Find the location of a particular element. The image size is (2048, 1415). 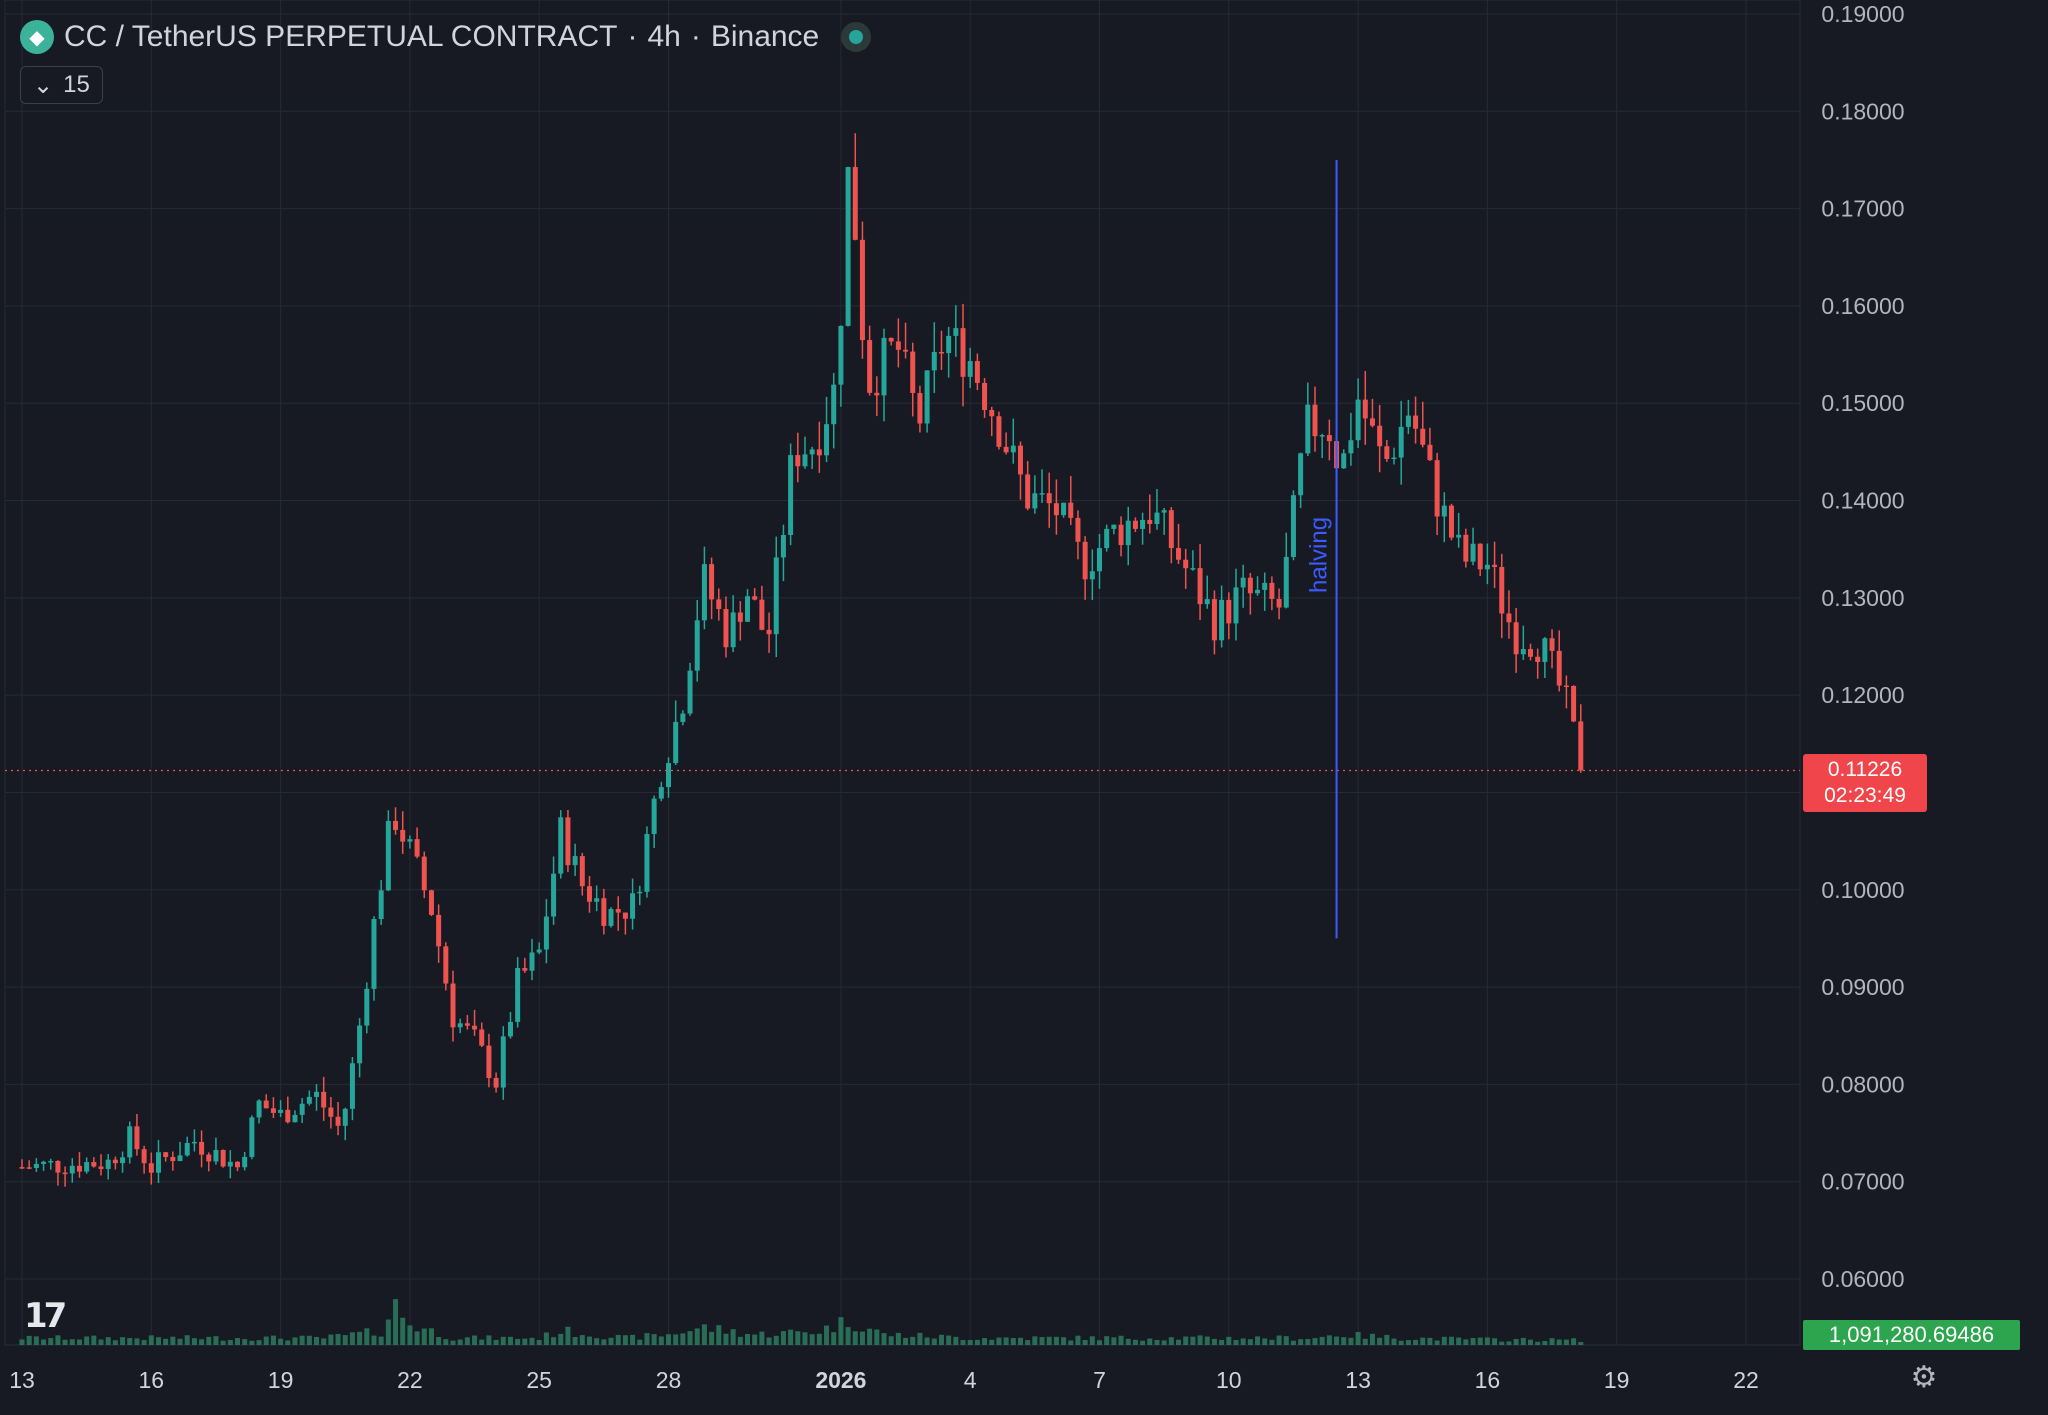

x-tick-label: 13 is located at coordinates (1358, 1380).